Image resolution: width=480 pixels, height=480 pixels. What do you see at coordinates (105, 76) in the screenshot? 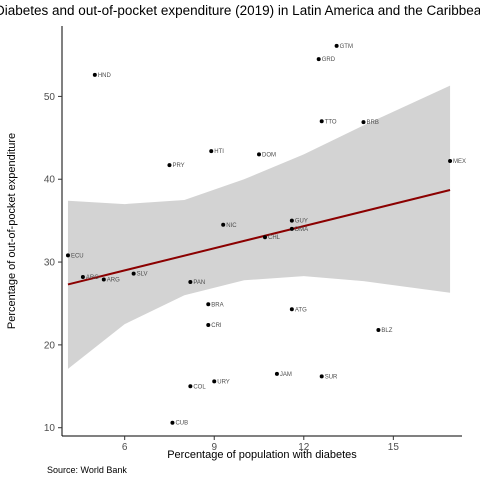
I see `point-label: HND` at bounding box center [105, 76].